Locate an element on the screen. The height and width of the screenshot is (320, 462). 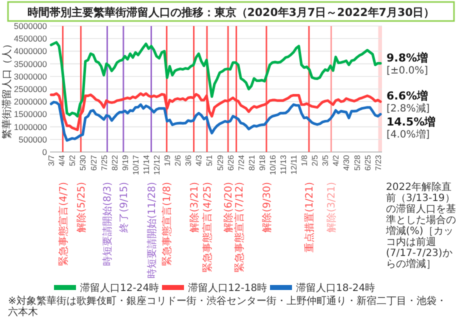
ref-line-label: 終了(9/15) is located at coordinates (124, 208).